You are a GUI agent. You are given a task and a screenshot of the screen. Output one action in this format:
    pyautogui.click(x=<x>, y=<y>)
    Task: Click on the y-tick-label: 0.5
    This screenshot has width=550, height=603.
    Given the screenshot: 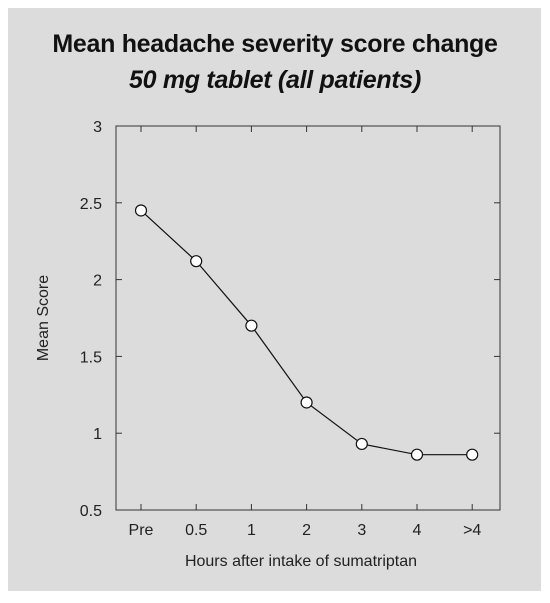 What is the action you would take?
    pyautogui.click(x=91, y=511)
    